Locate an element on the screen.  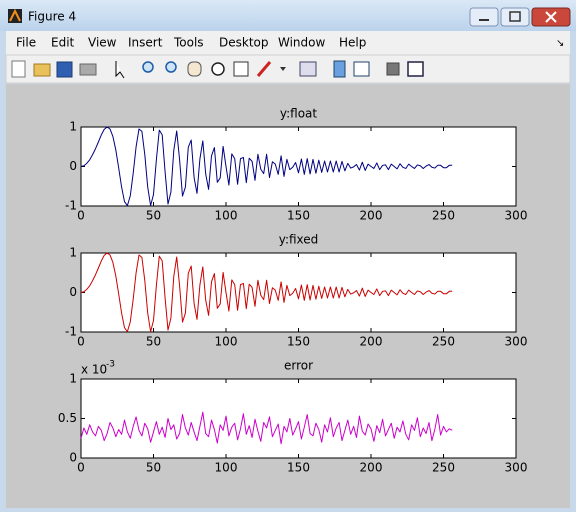
maximize-glyph is located at coordinates (515, 16).